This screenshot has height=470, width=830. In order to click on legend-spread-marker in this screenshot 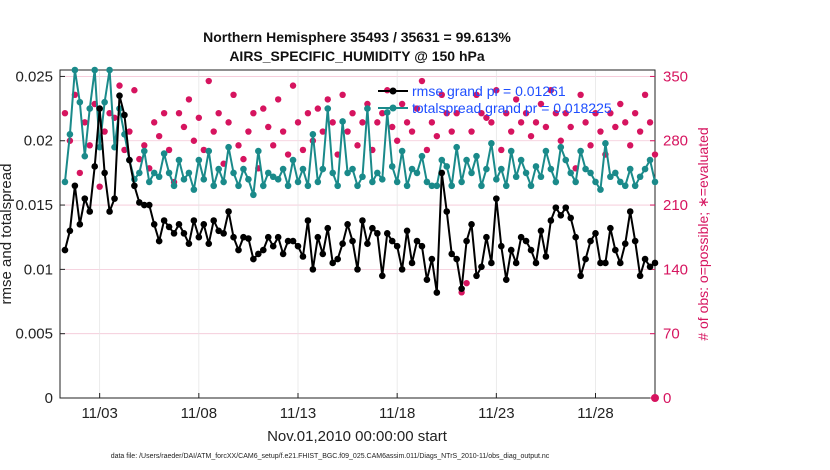, I will do `click(393, 108)`.